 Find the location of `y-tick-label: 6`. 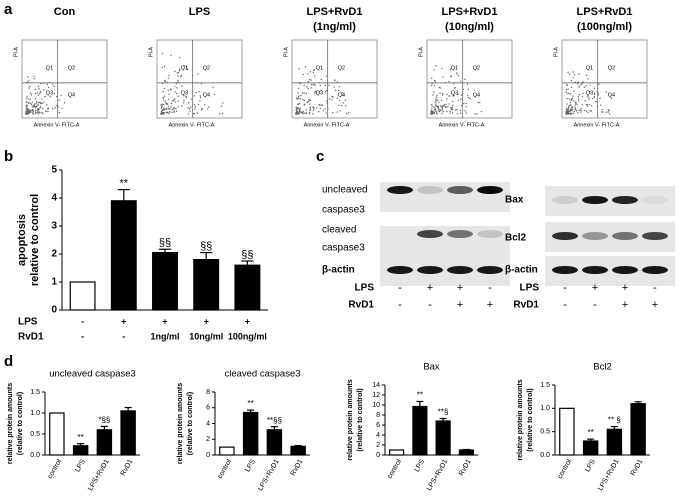

y-tick-label: 6 is located at coordinates (208, 408).